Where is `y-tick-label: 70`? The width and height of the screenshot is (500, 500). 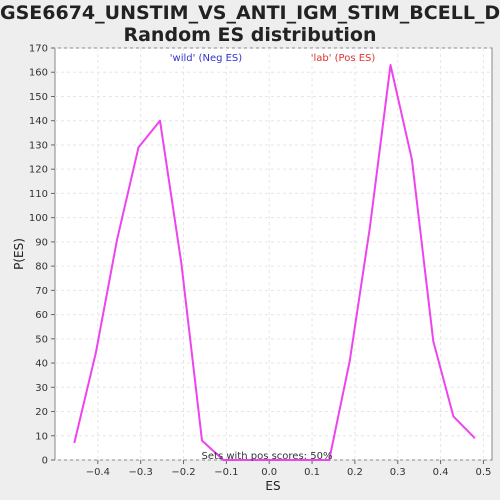 y-tick-label: 70 is located at coordinates (41, 291).